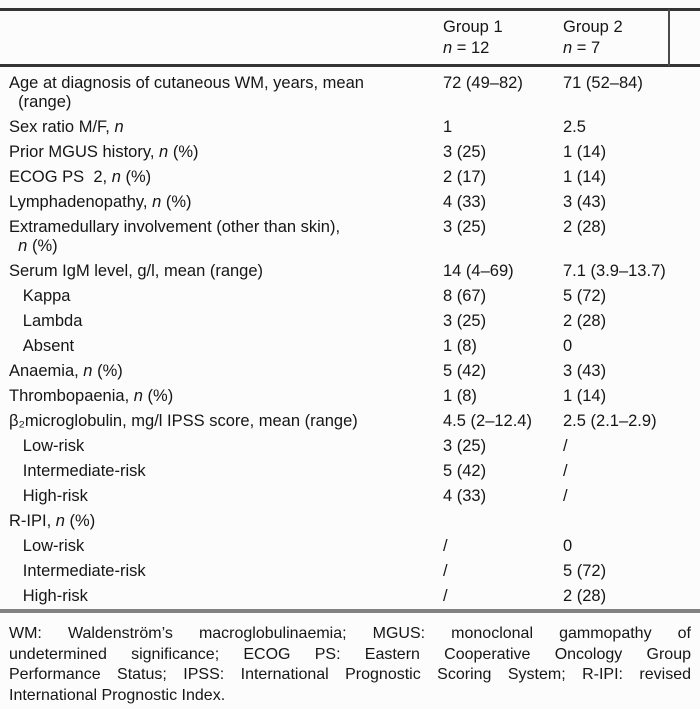 This screenshot has width=700, height=709. What do you see at coordinates (350, 546) in the screenshot?
I see `table-row: Low-risk / 0` at bounding box center [350, 546].